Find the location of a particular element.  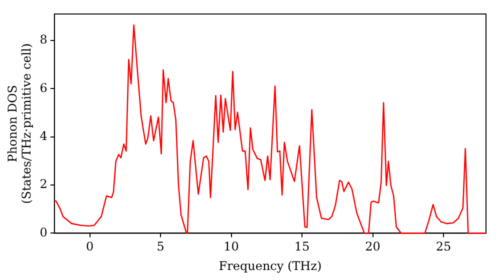

x-tick-label: 25 is located at coordinates (444, 247).